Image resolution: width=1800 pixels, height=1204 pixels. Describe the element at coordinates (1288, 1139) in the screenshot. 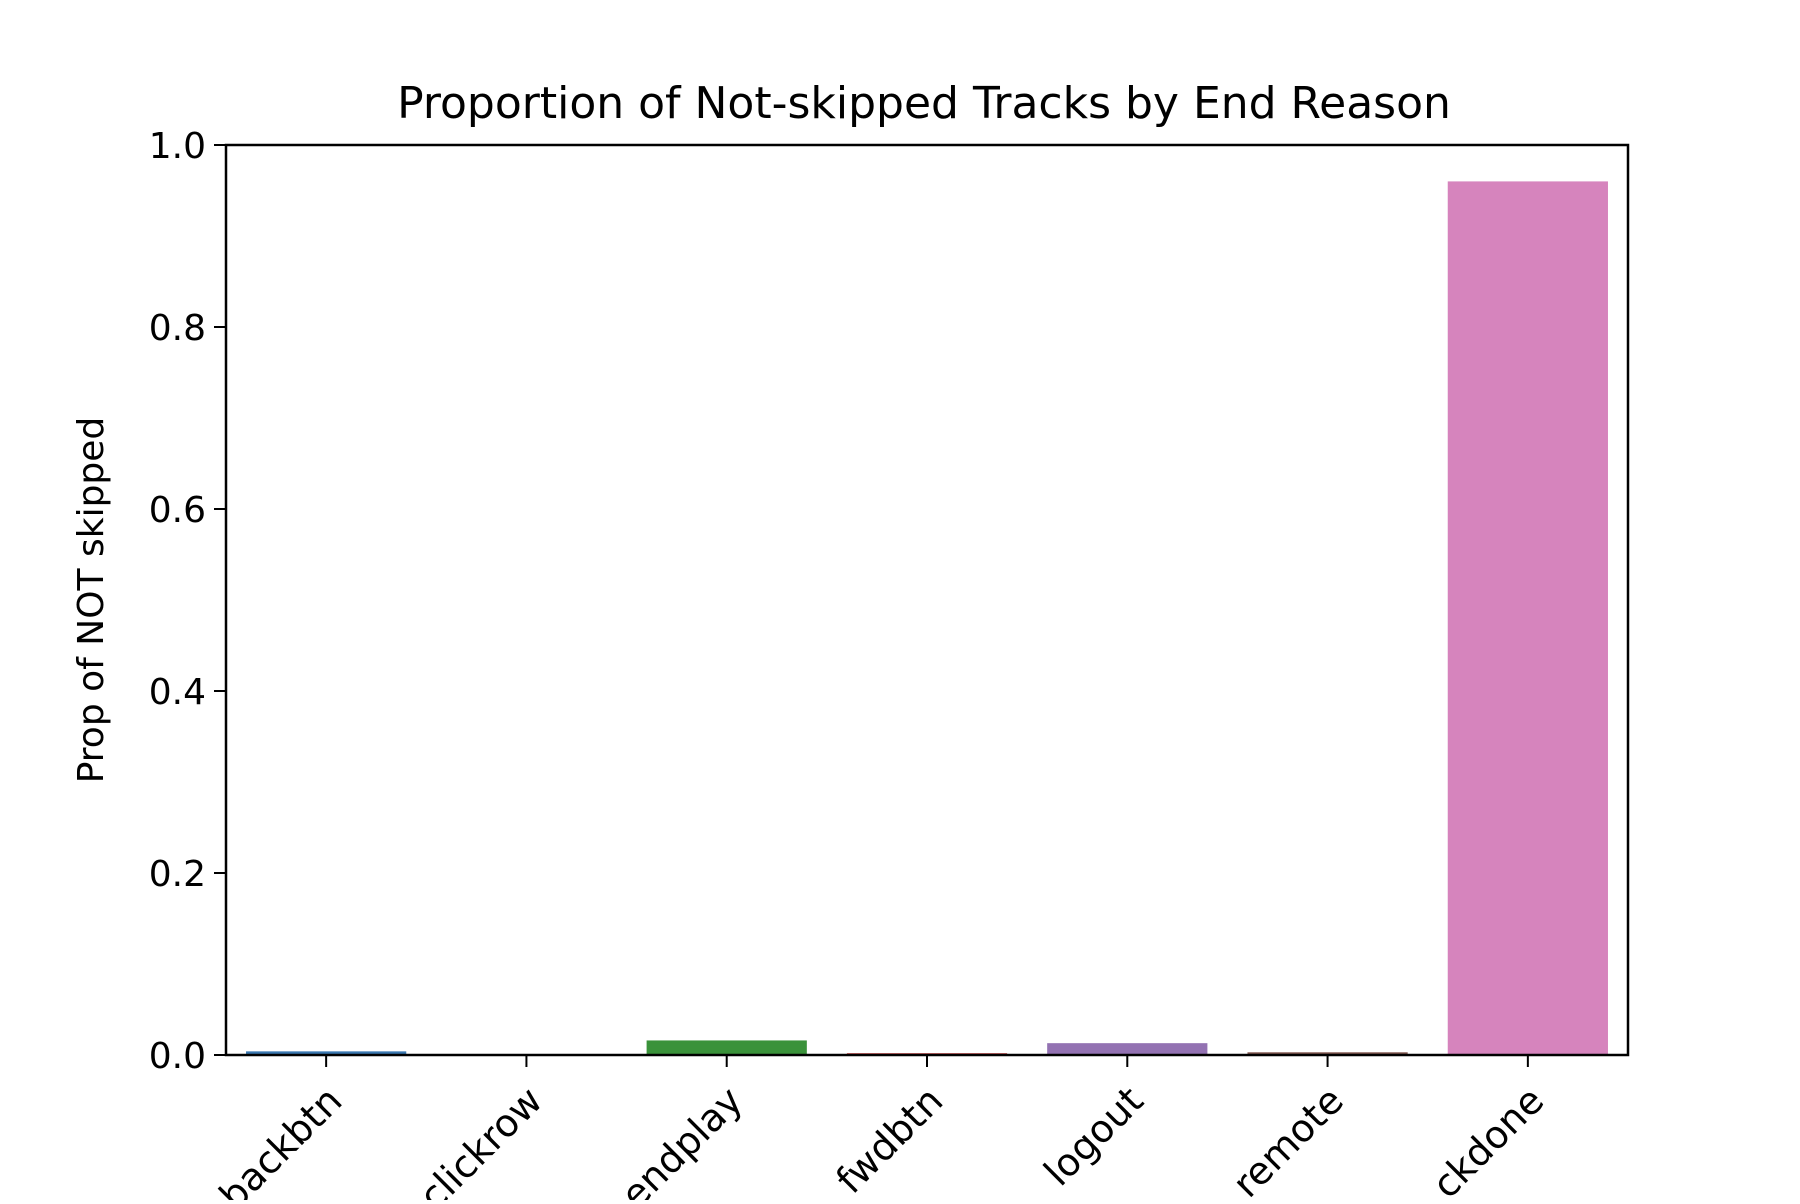

I see `x-tick-label: remote` at that location.